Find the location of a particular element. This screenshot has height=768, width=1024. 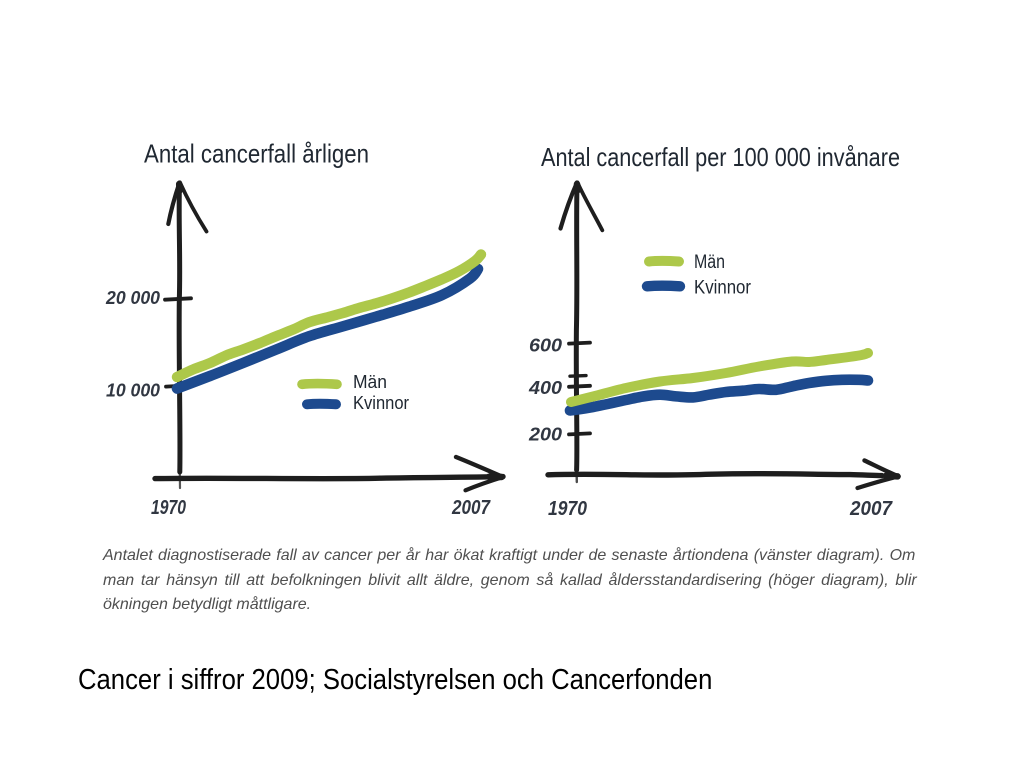

svg-text: Antal cancerfall årligen is located at coordinates (256, 154).